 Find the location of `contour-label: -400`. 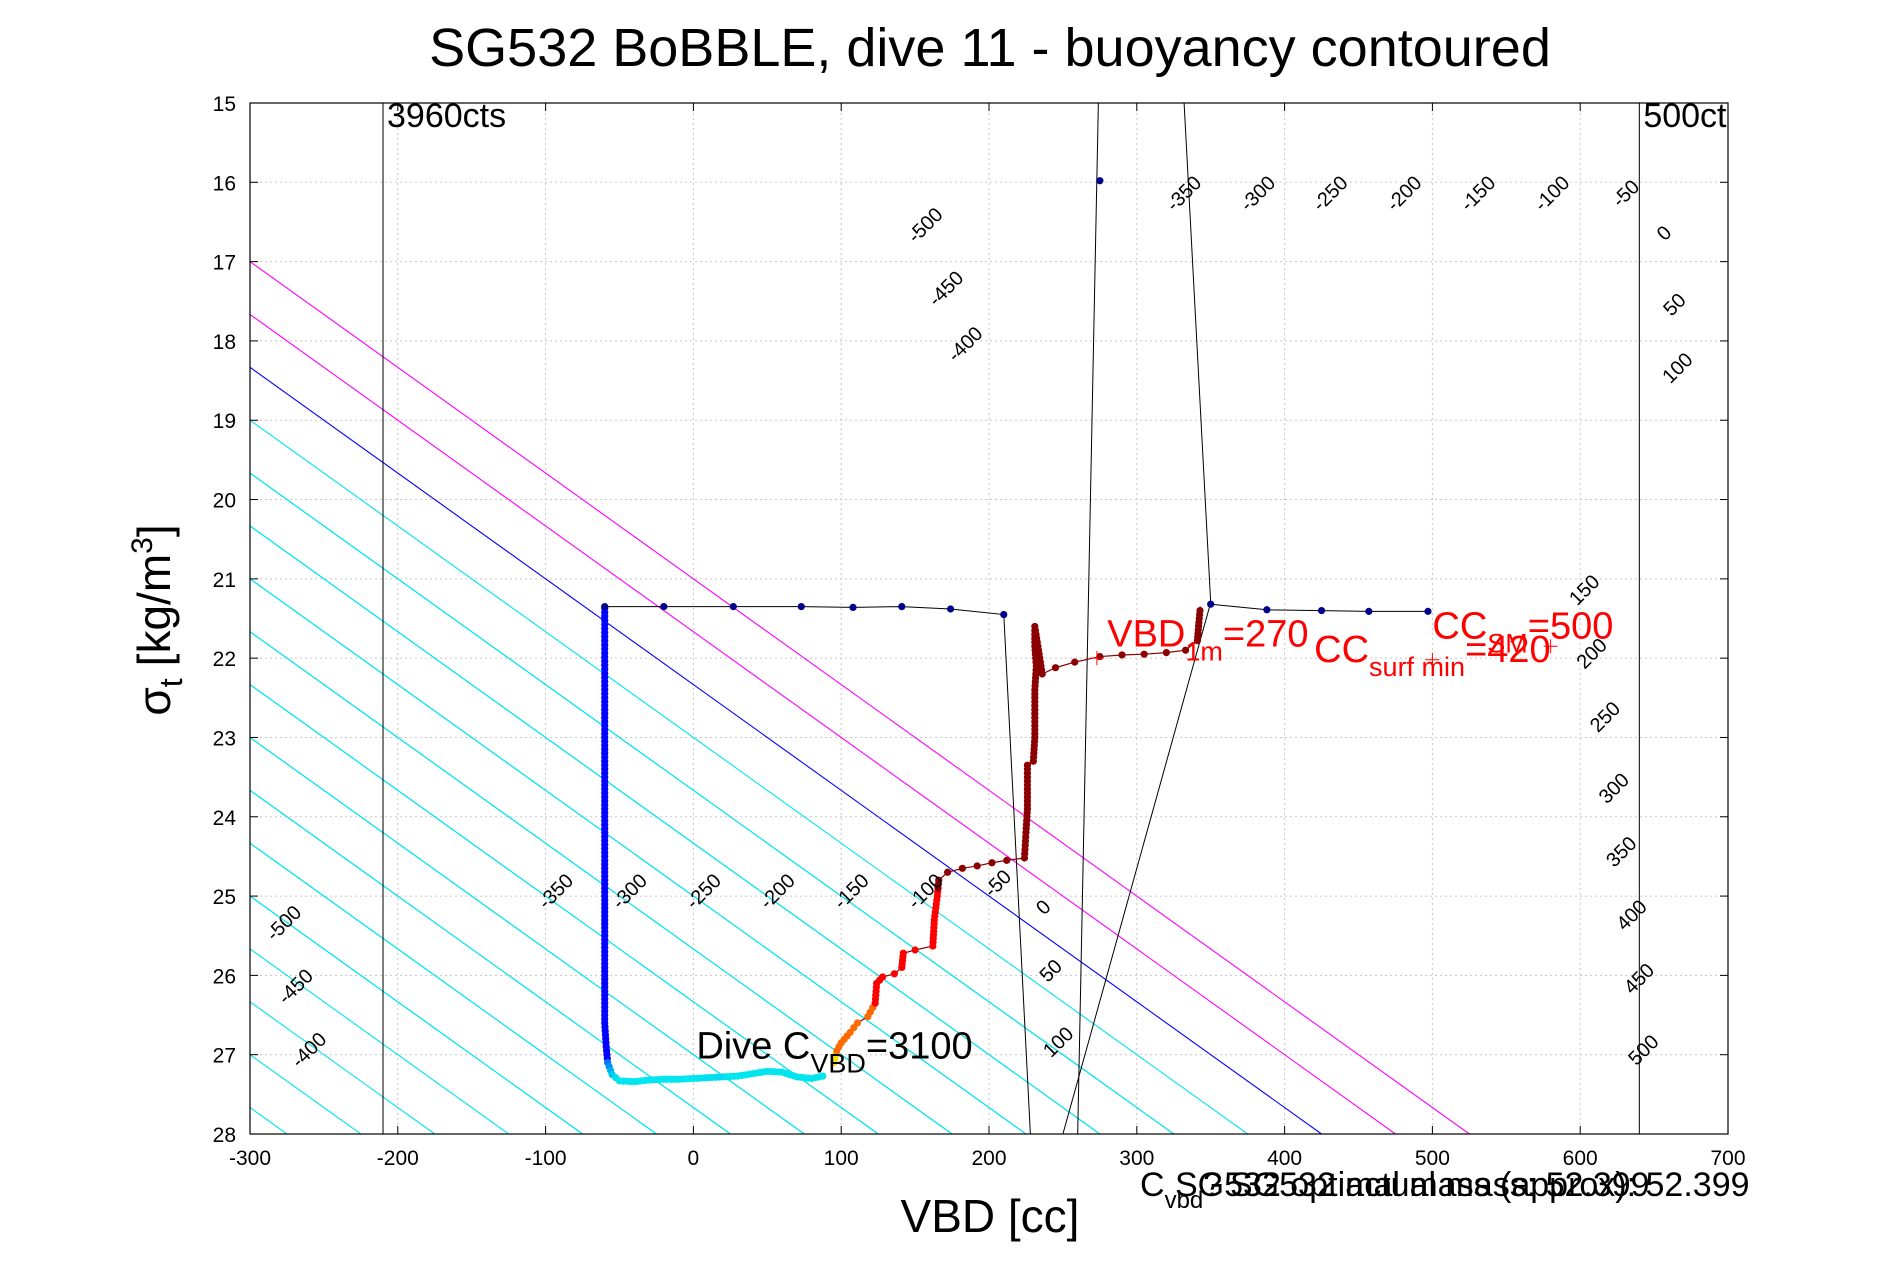

contour-label: -400 is located at coordinates (966, 345).